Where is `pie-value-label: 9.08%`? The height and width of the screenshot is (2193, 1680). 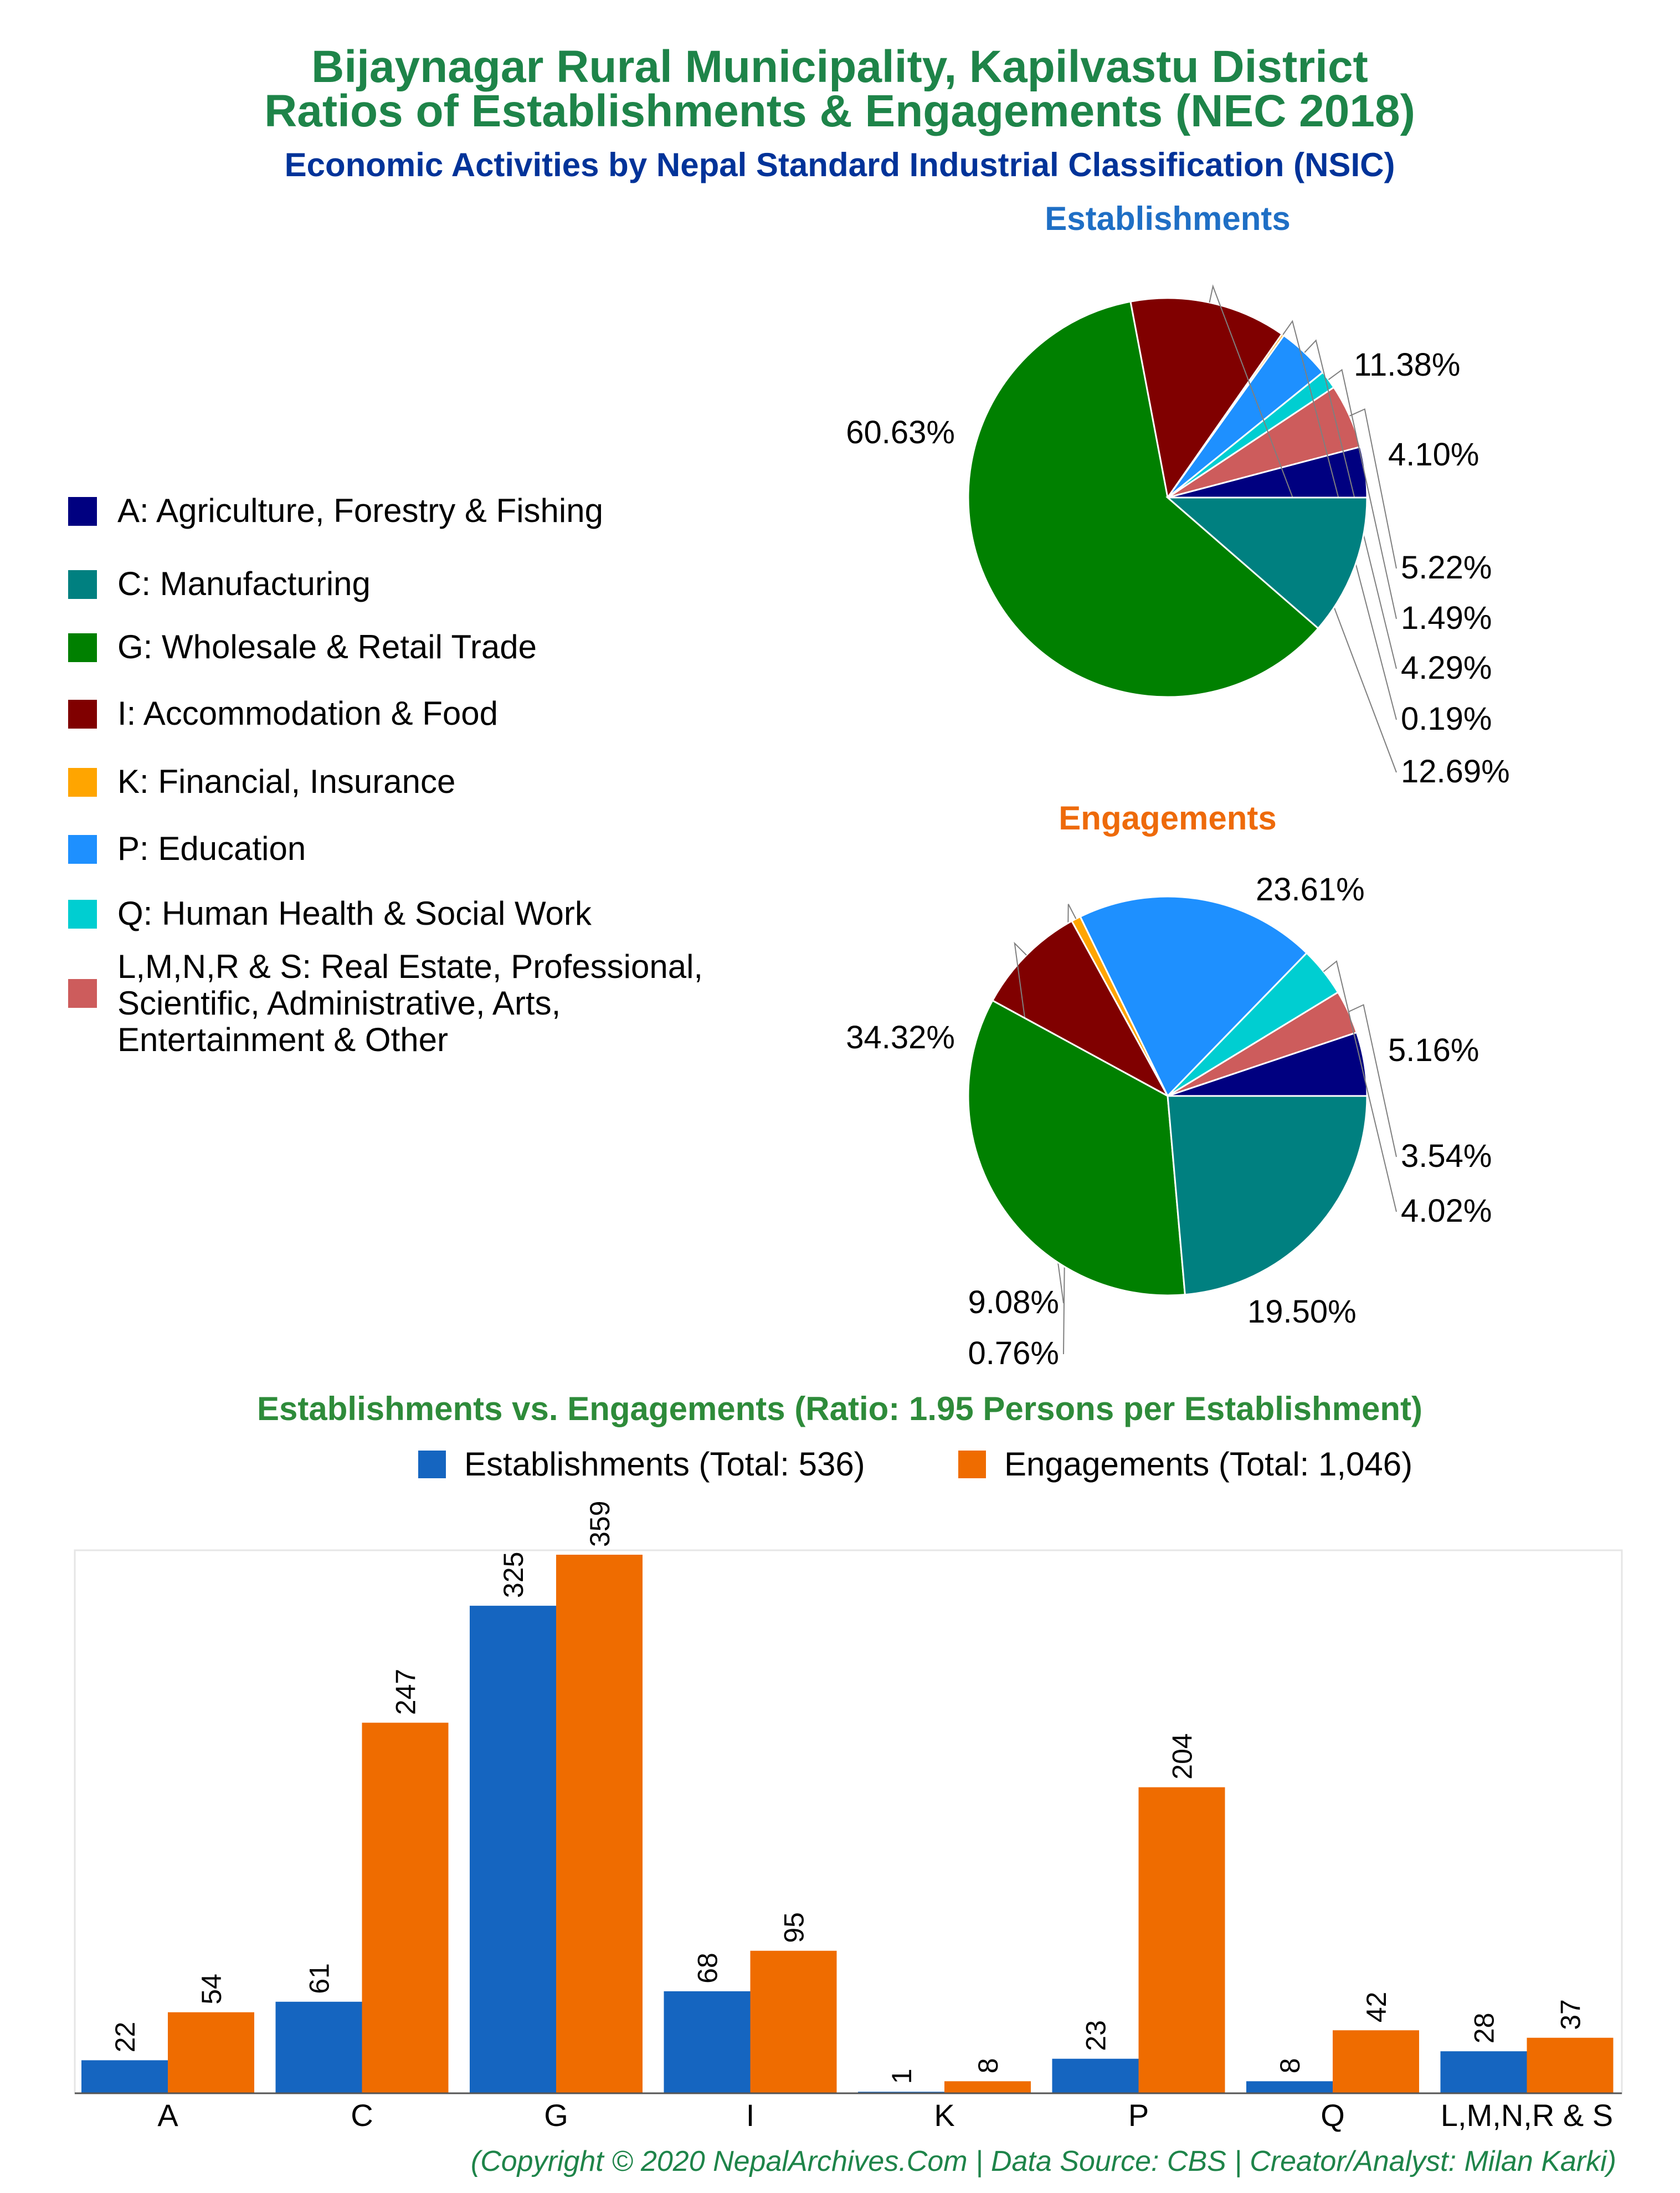
pie-value-label: 9.08% is located at coordinates (1013, 1302).